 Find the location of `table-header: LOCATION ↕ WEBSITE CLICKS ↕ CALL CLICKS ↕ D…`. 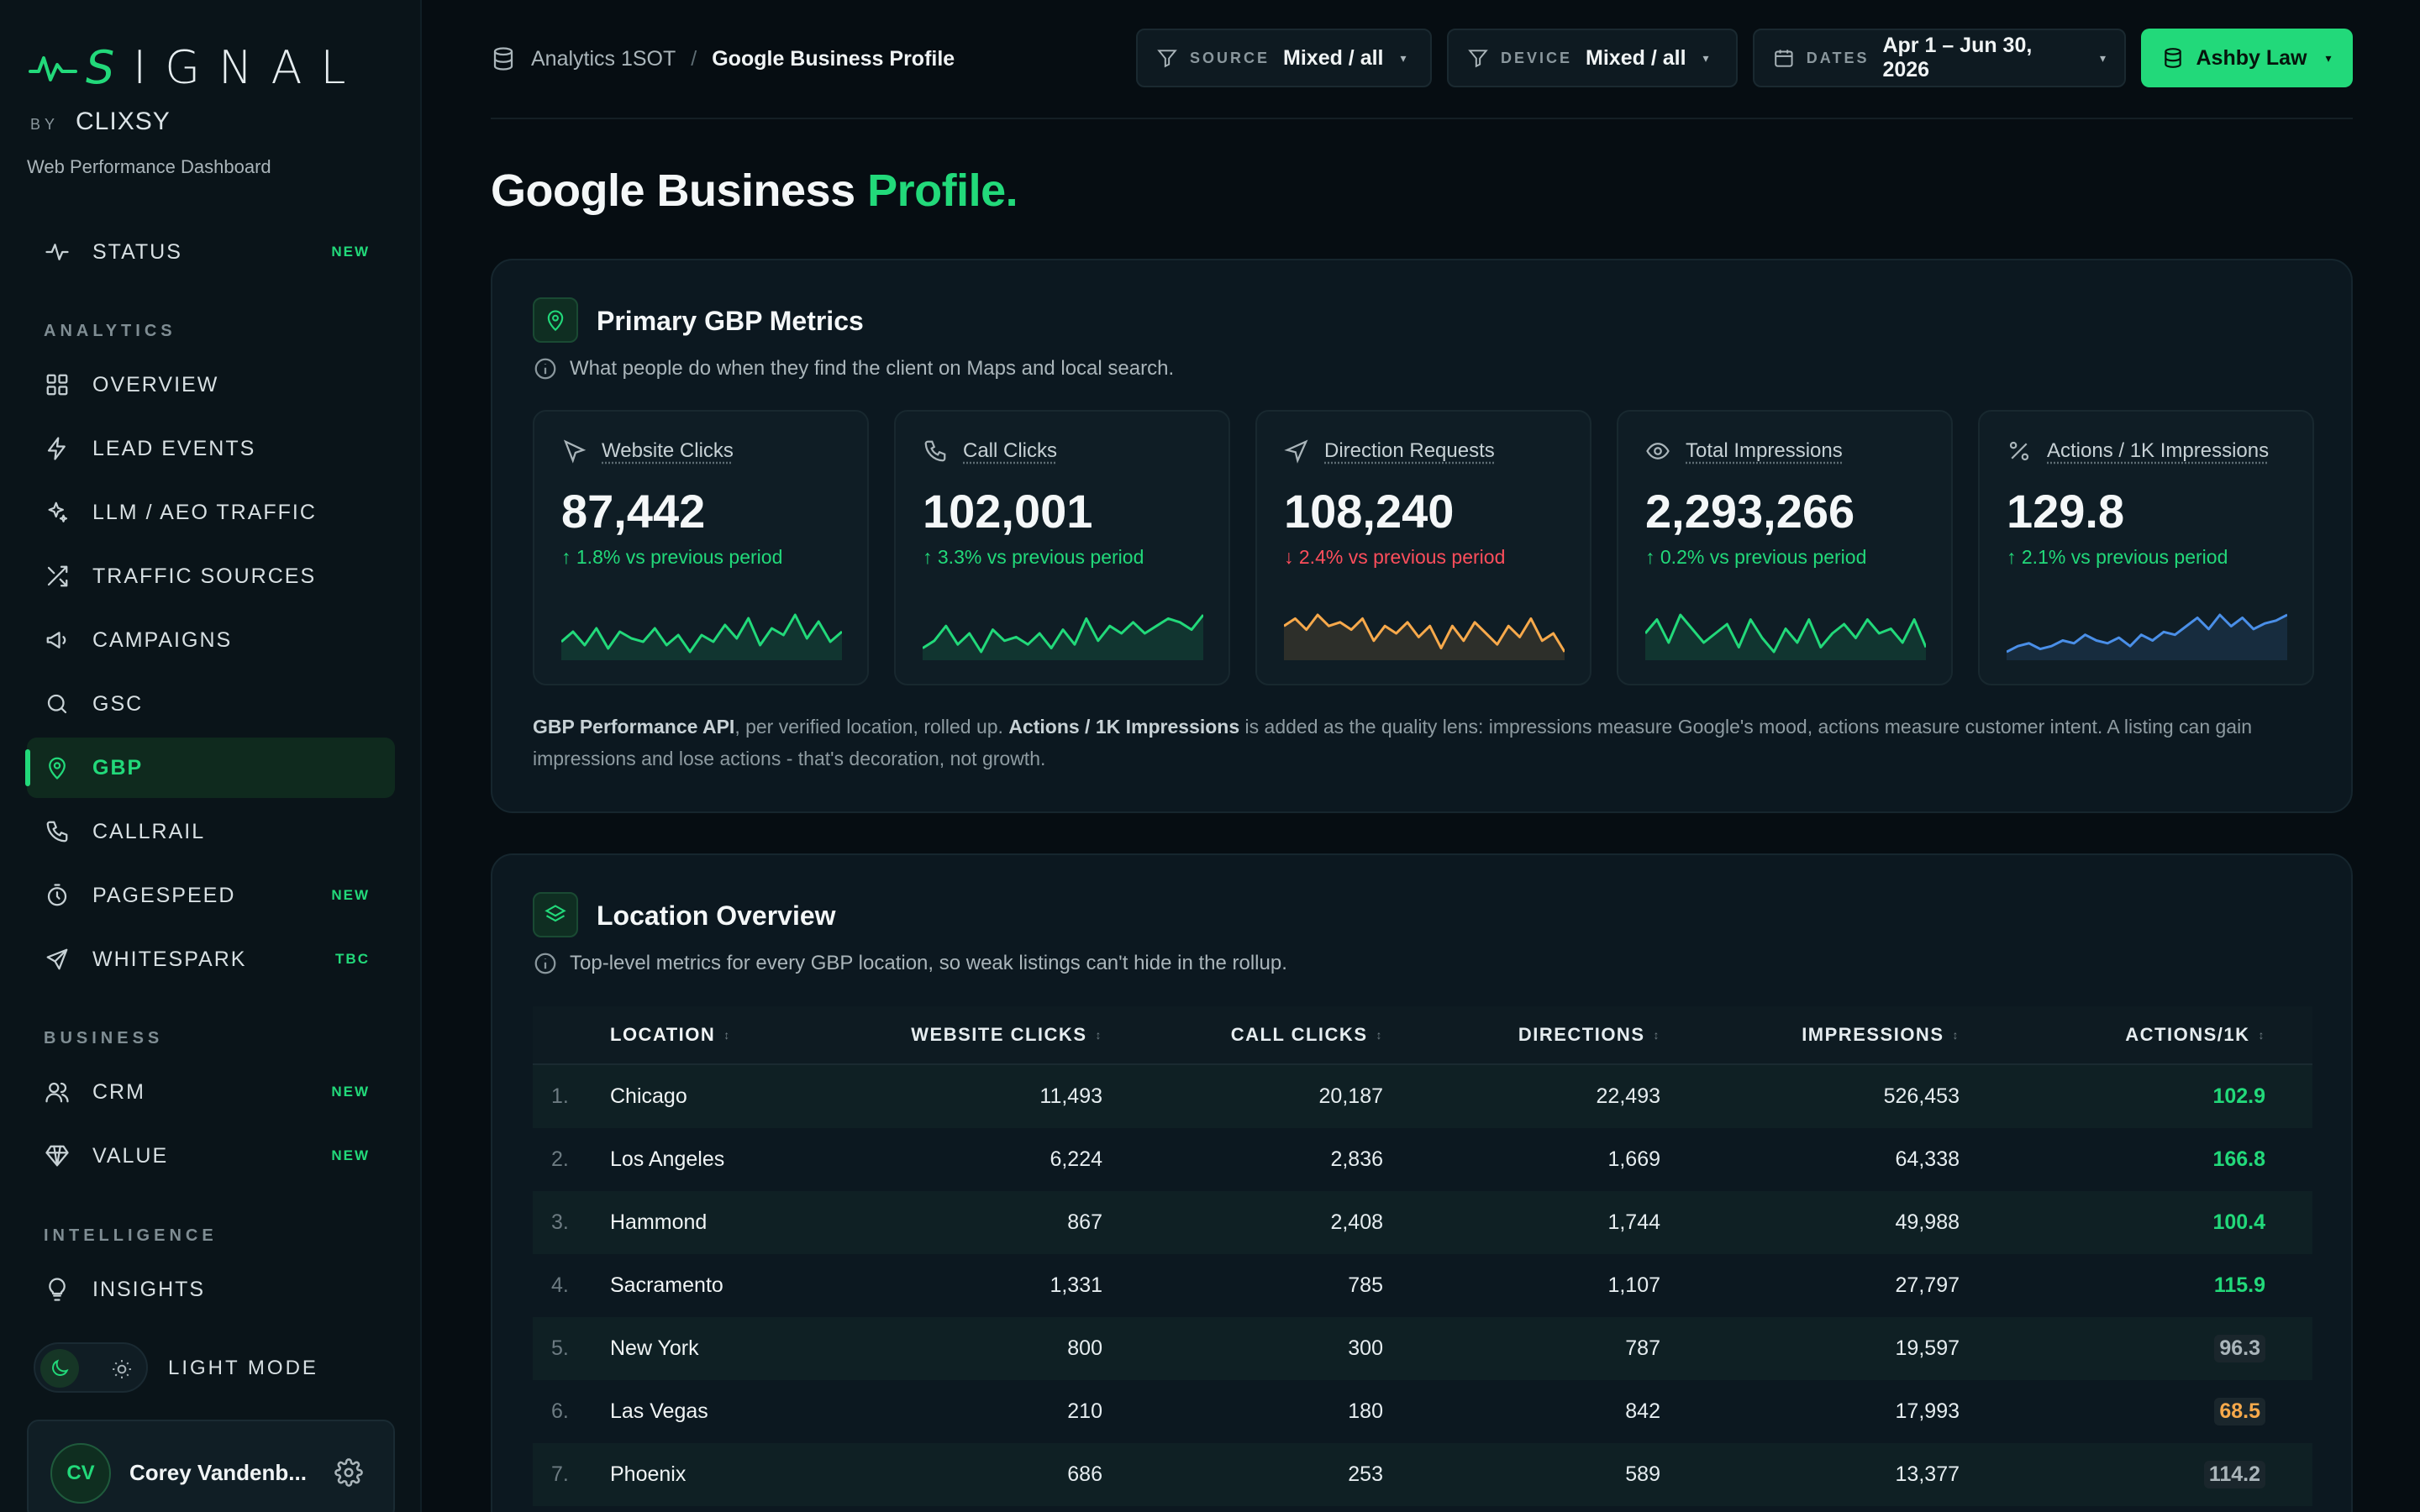

table-header: LOCATION ↕ WEBSITE CLICKS ↕ CALL CLICKS ↕ D… is located at coordinates (1422, 1035).